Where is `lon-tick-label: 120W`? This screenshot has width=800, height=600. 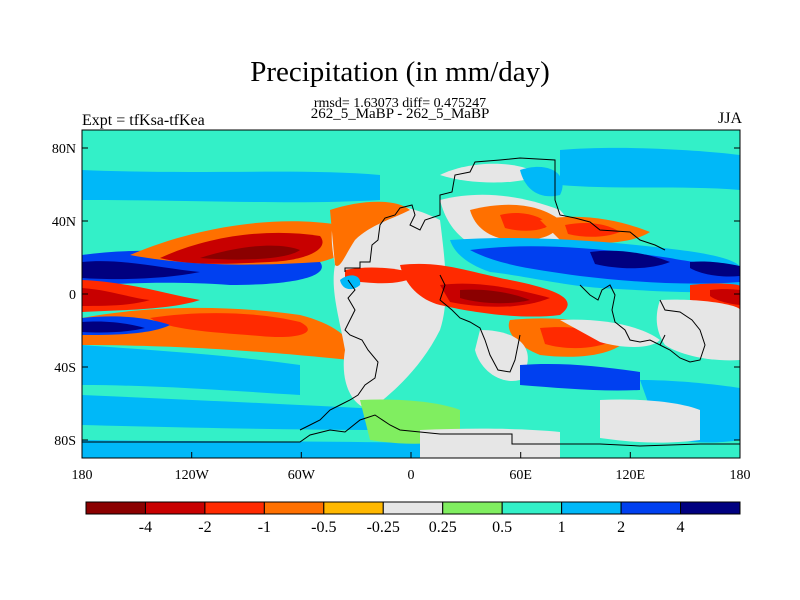
lon-tick-label: 120W is located at coordinates (192, 475).